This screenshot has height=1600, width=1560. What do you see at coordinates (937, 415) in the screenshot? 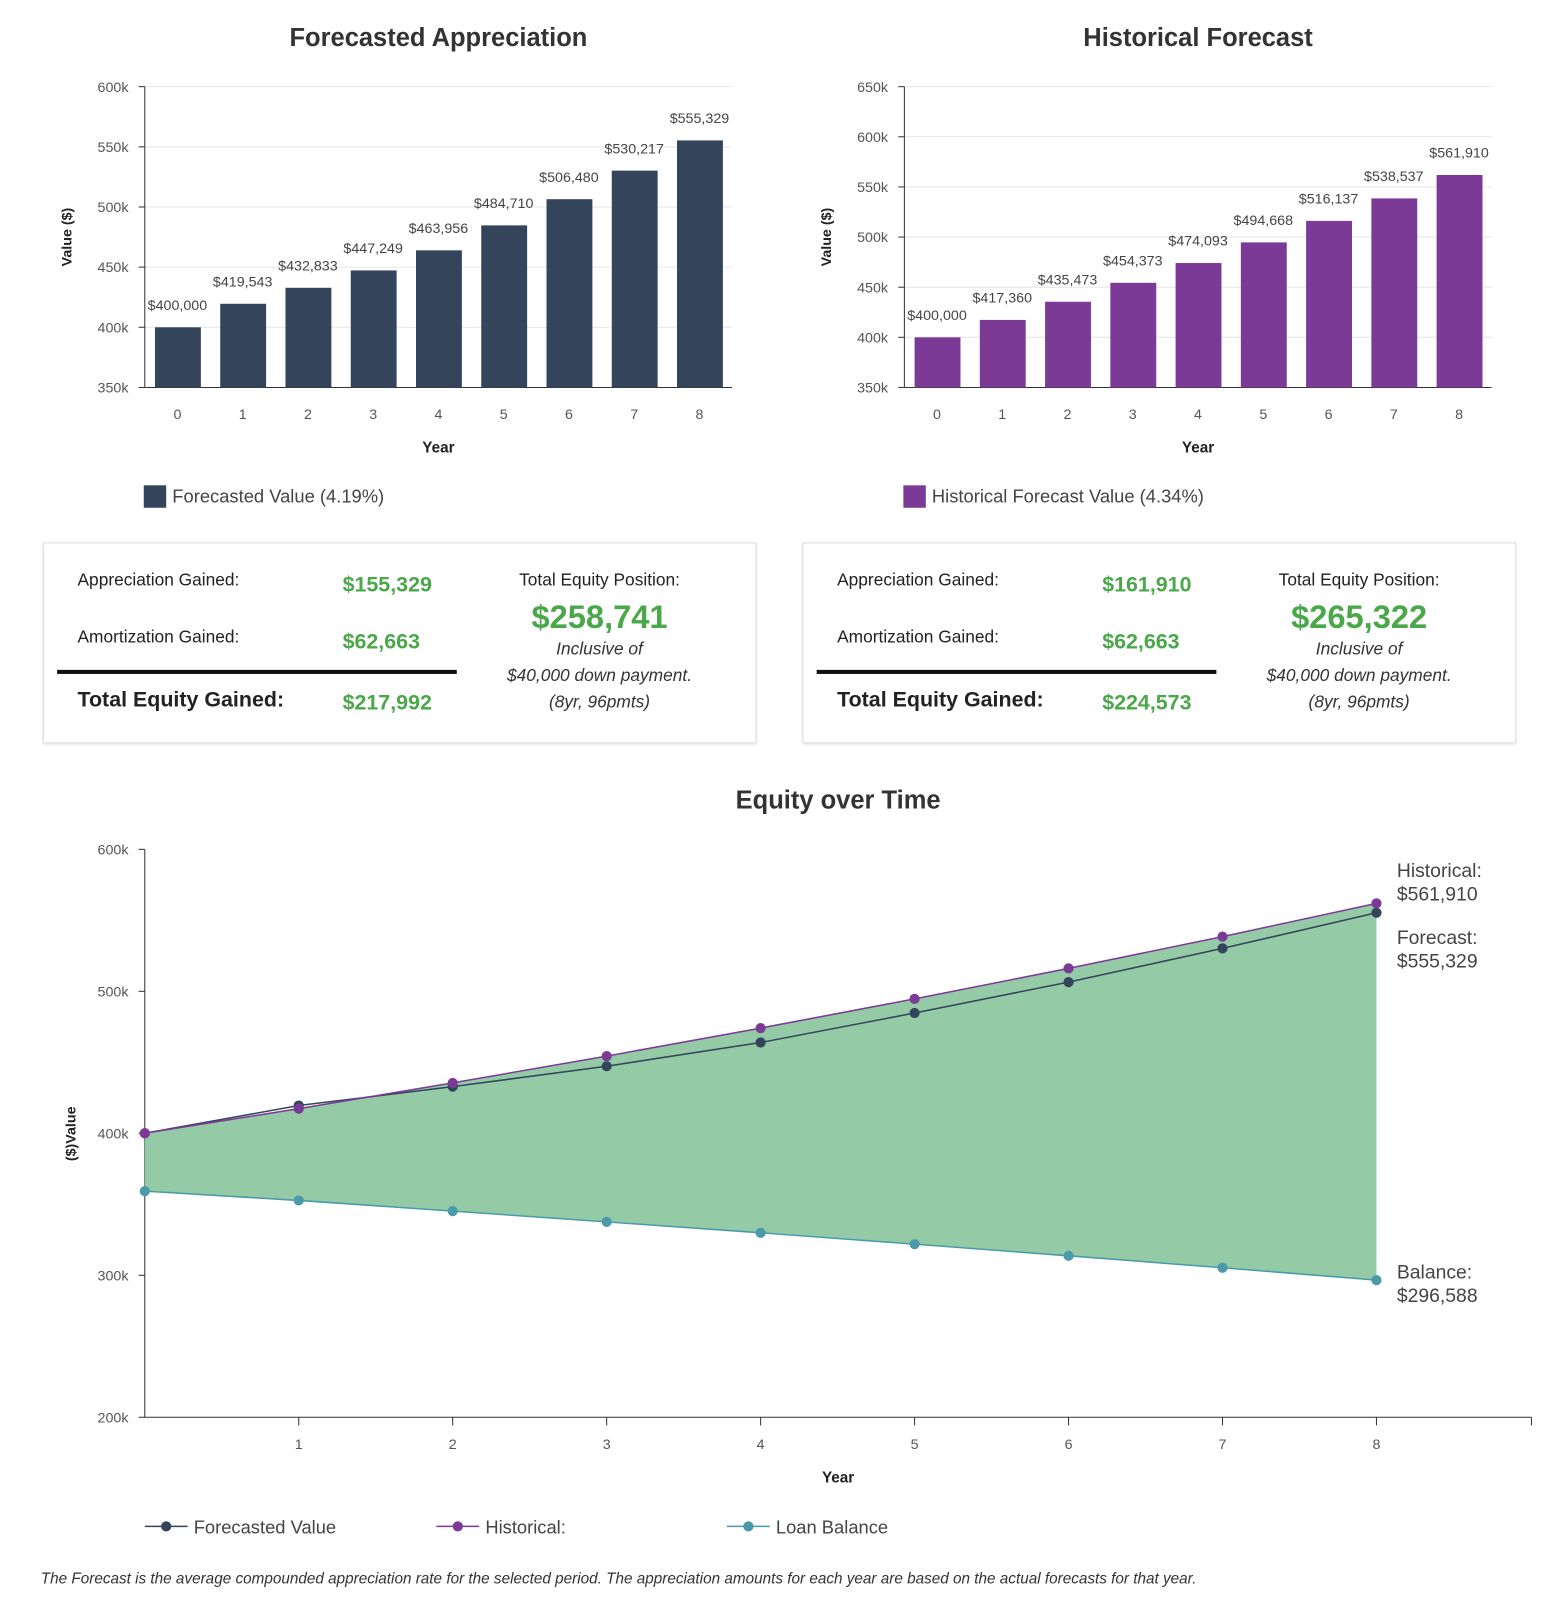
I see `x-tick-label: 0` at bounding box center [937, 415].